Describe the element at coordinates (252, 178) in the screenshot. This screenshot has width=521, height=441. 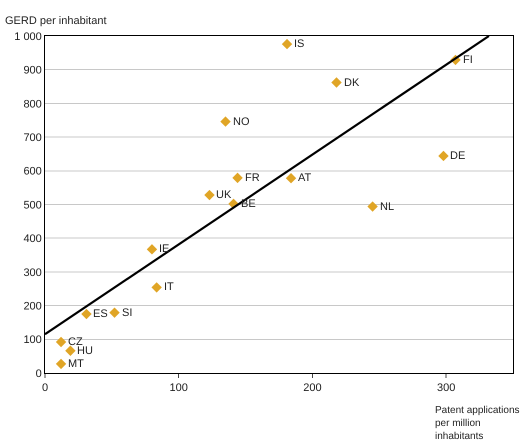
I see `annotation: FR` at that location.